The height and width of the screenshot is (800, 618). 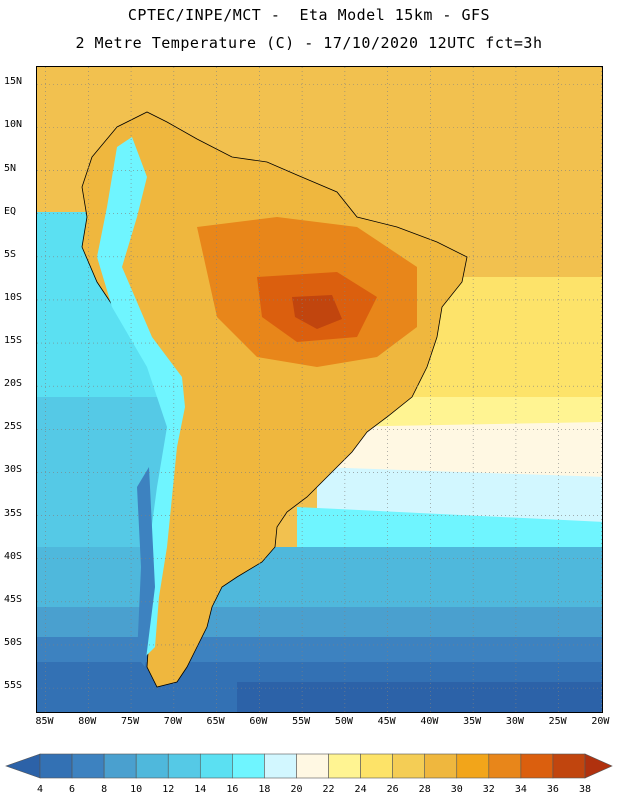 What do you see at coordinates (13, 642) in the screenshot?
I see `latitude-label: 50S` at bounding box center [13, 642].